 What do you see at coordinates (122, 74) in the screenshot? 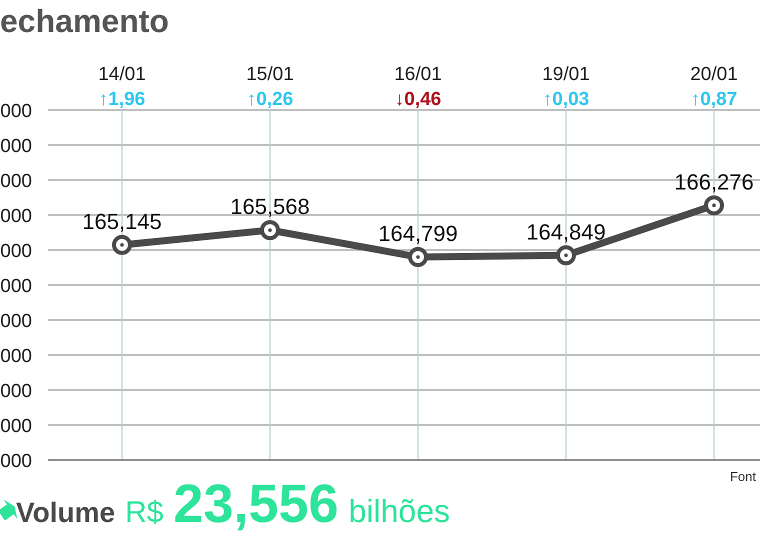
I see `x-tick-label: 14/01` at bounding box center [122, 74].